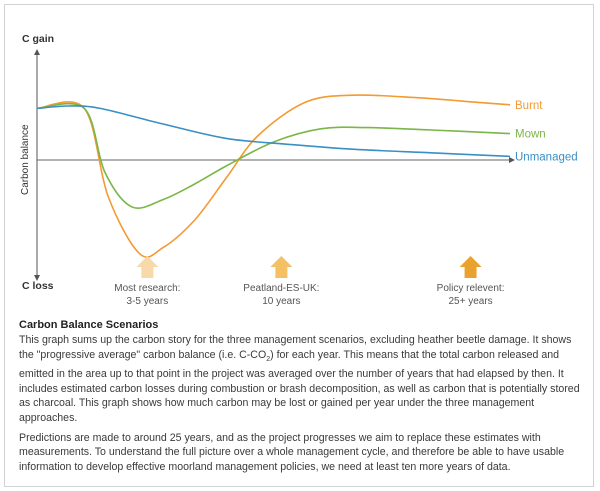 This screenshot has width=600, height=491. Describe the element at coordinates (470, 301) in the screenshot. I see `annotation-label-3-line2: 25+ years` at that location.